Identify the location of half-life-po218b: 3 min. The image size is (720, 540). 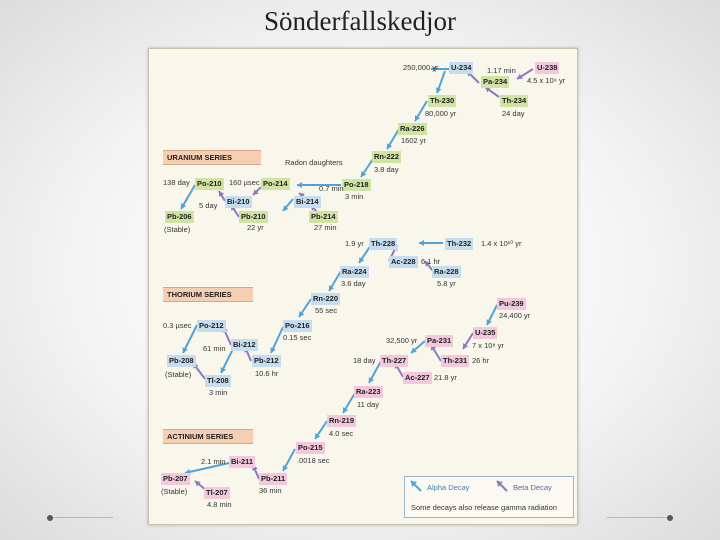
(354, 196).